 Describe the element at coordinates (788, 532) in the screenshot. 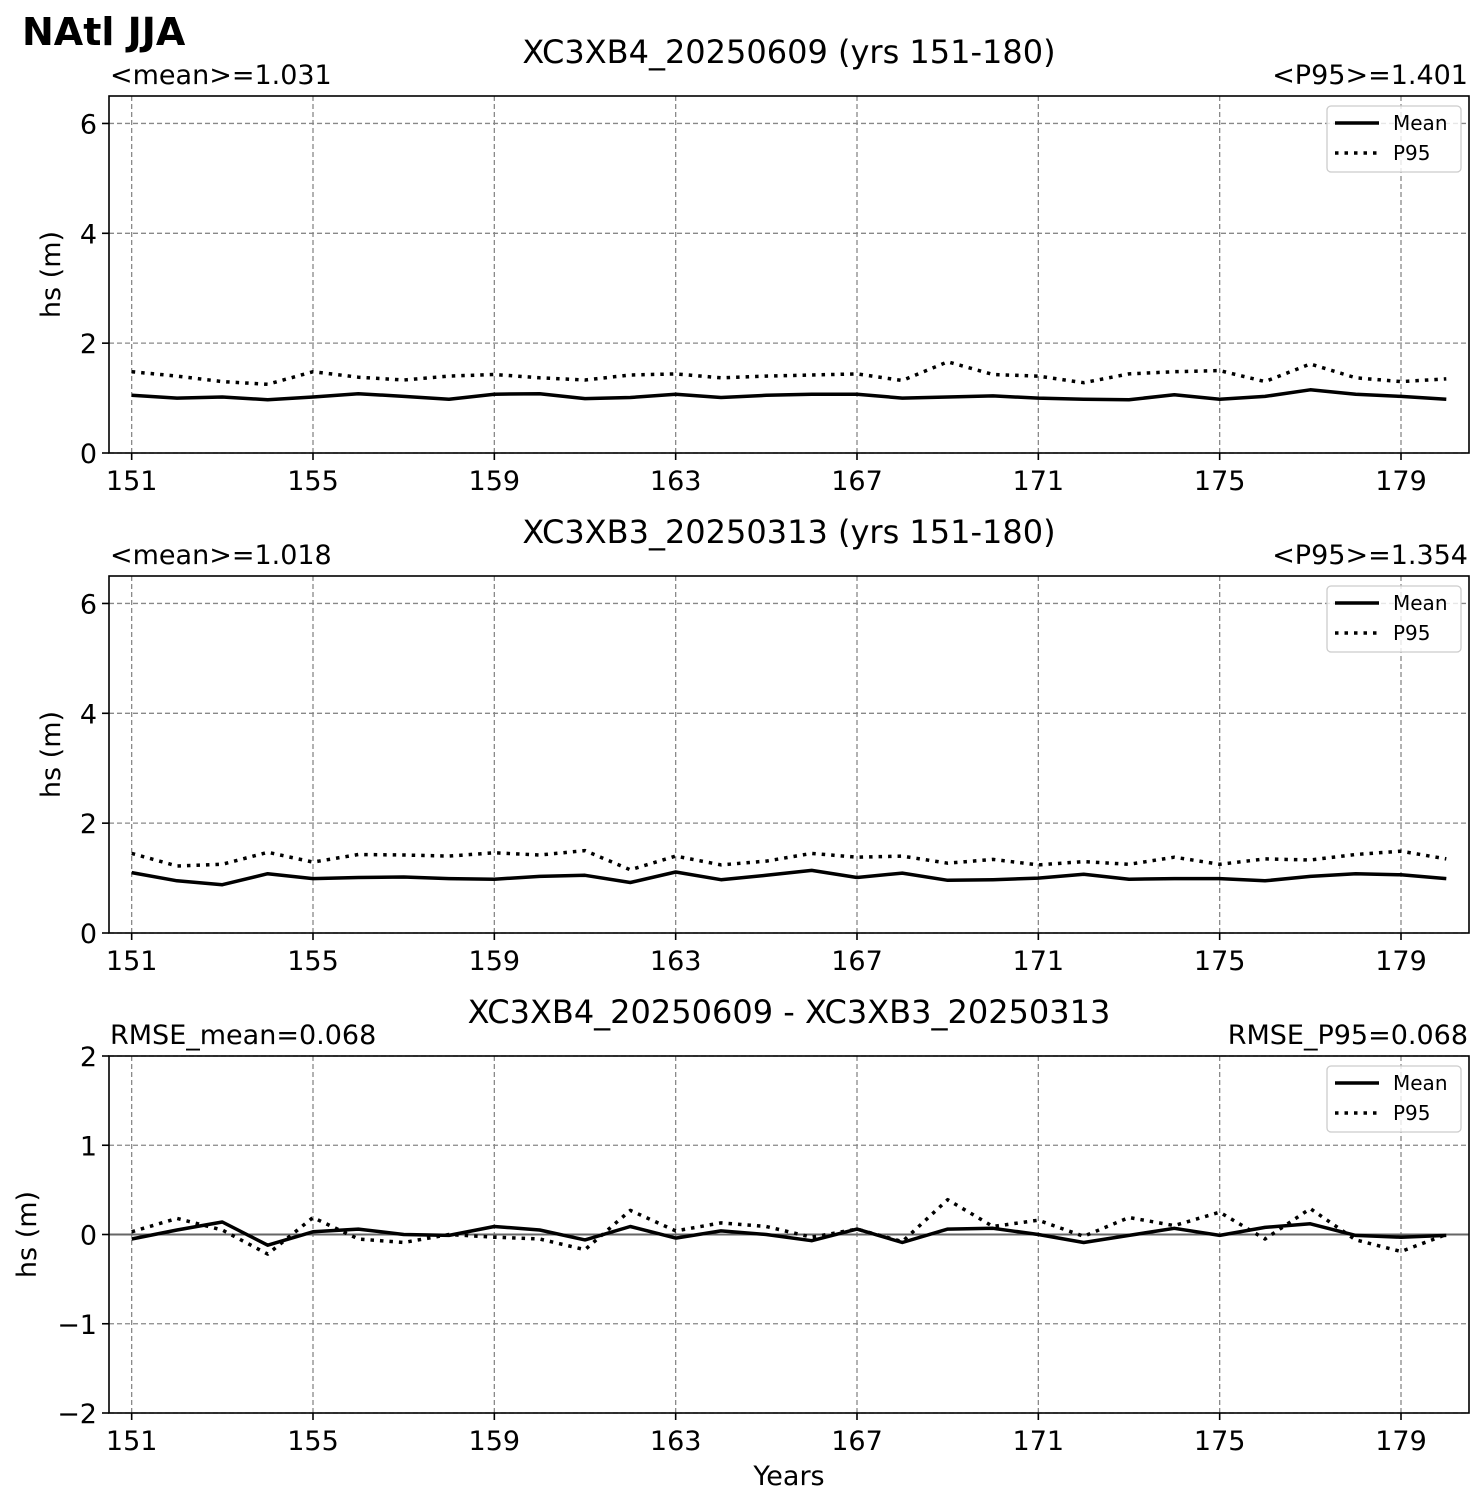

I see `panel-title: XC3XB3_20250313 (yrs 151-180)` at that location.